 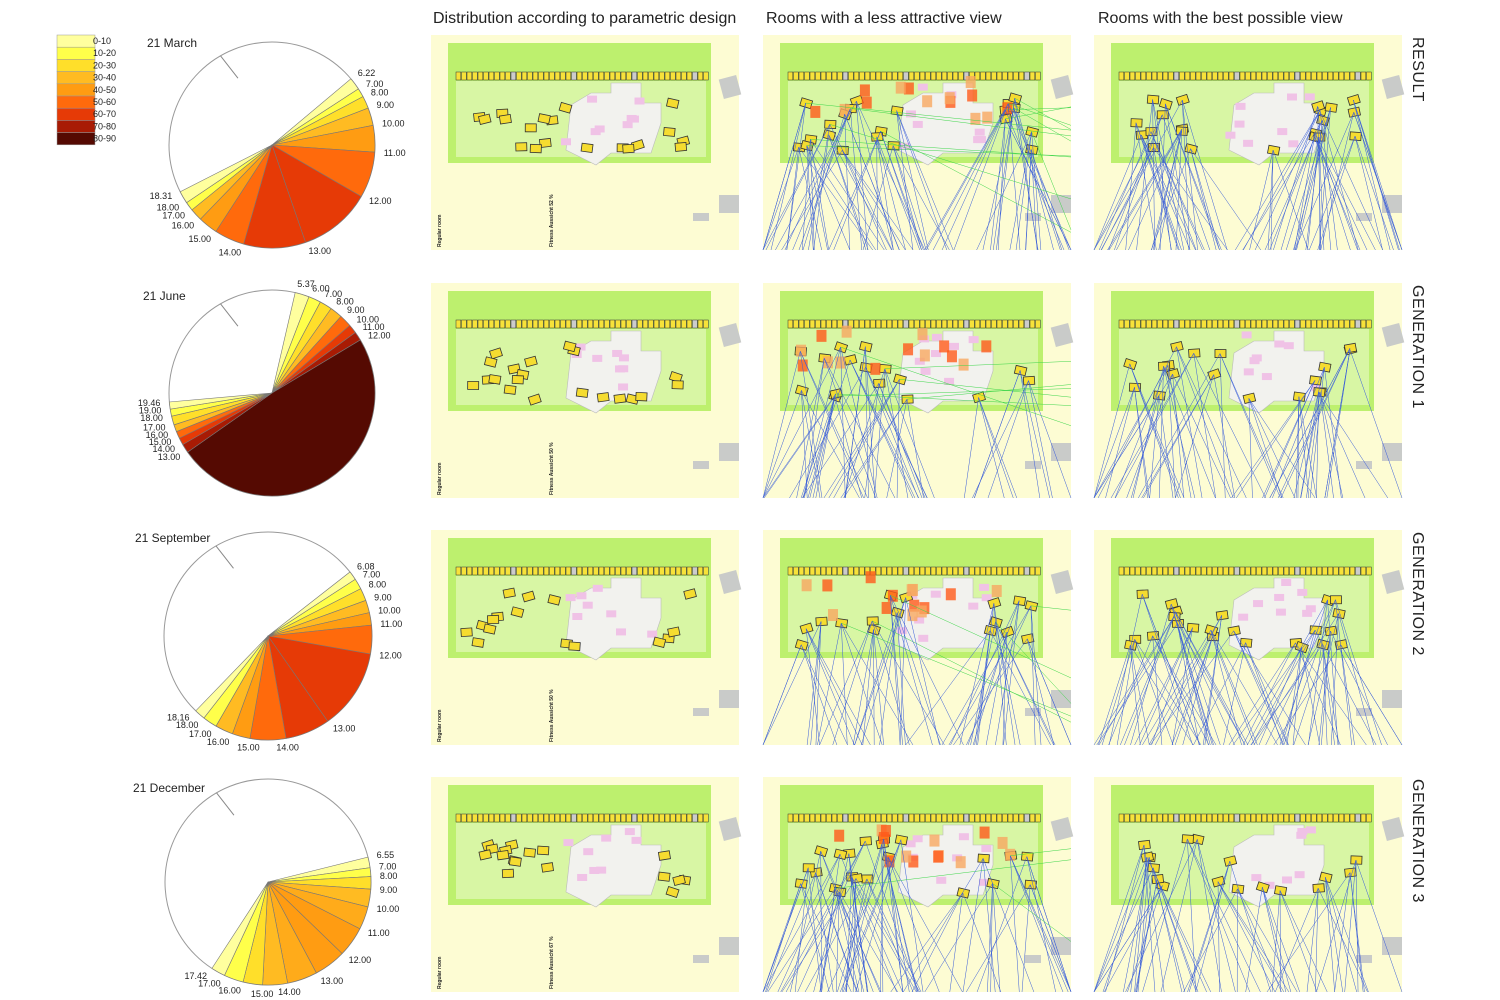 I want to click on hour-label: 13.00, so click(x=332, y=981).